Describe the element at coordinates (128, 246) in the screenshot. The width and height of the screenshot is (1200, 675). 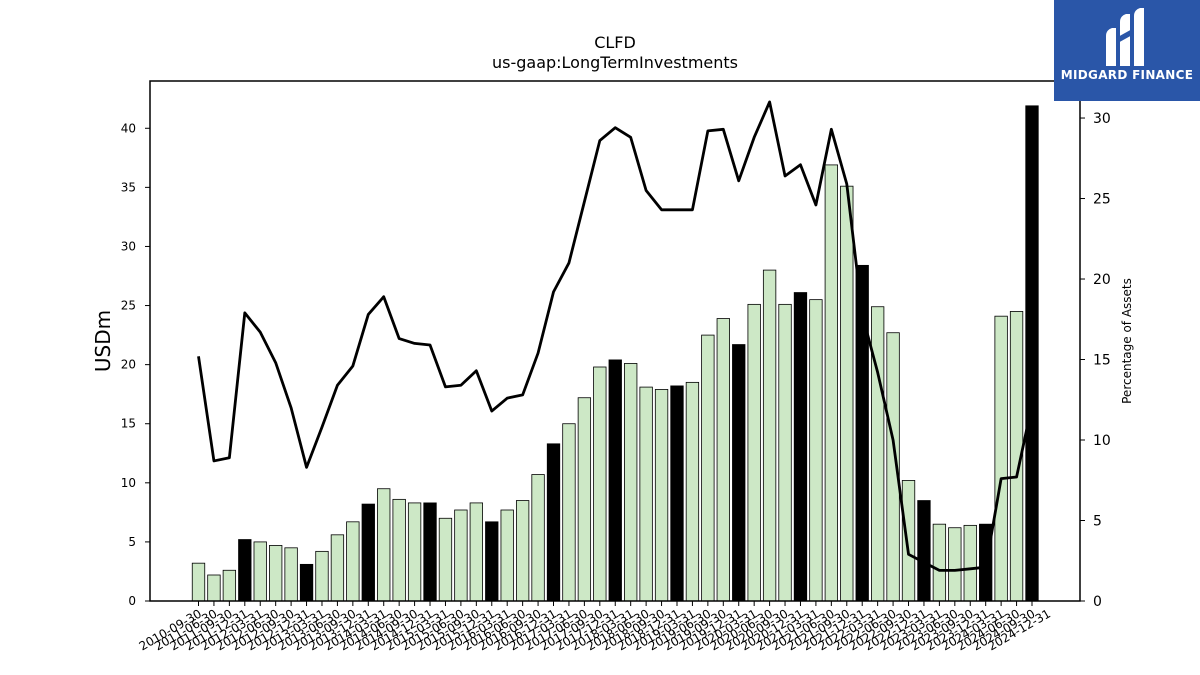
I see `left-tick-label: 30` at that location.